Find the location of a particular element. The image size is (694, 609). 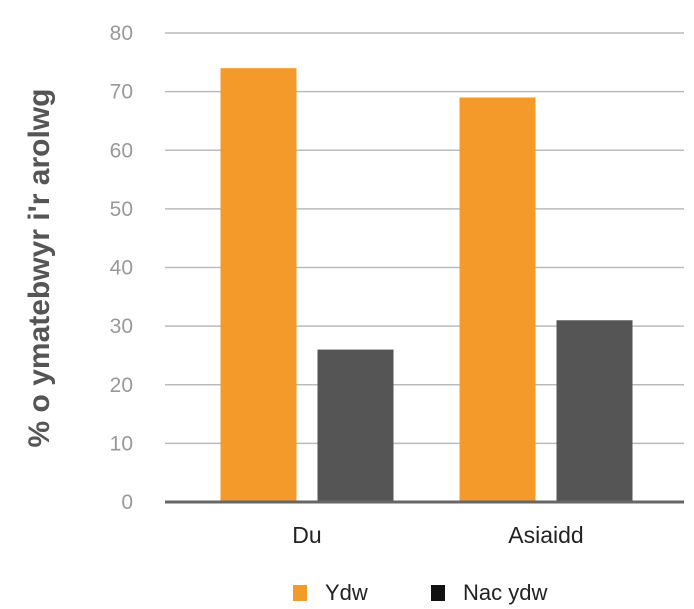

y-tick-label: 40 is located at coordinates (121, 268).